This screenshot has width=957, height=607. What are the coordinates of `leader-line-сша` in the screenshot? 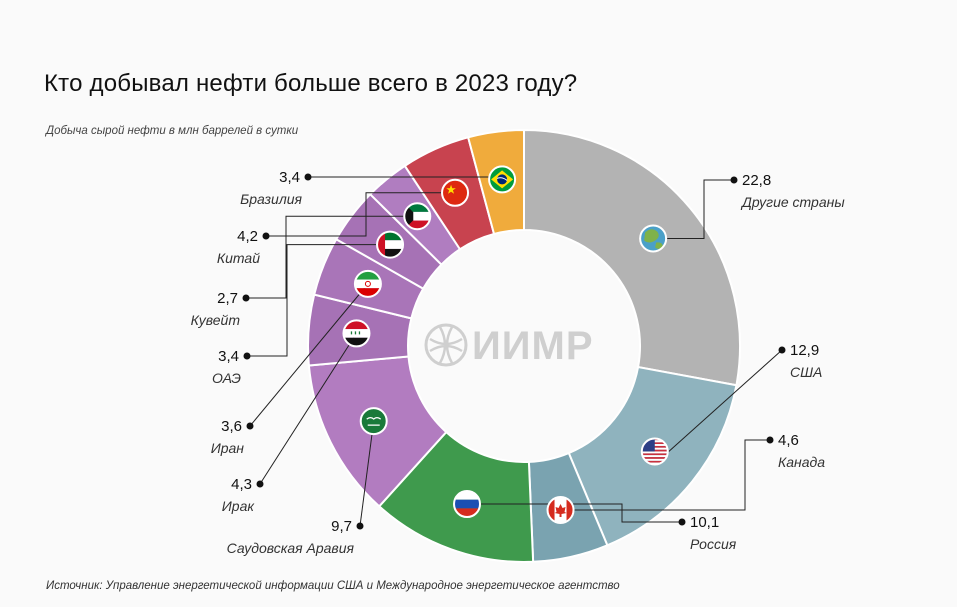 It's located at (725, 400).